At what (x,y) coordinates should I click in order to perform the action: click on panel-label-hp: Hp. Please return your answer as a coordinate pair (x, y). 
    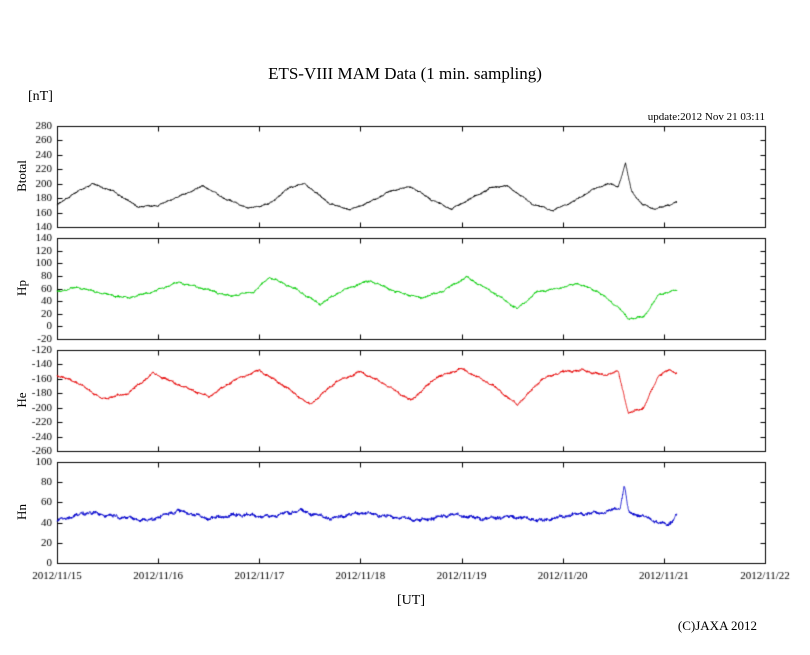
    Looking at the image, I should click on (21, 288).